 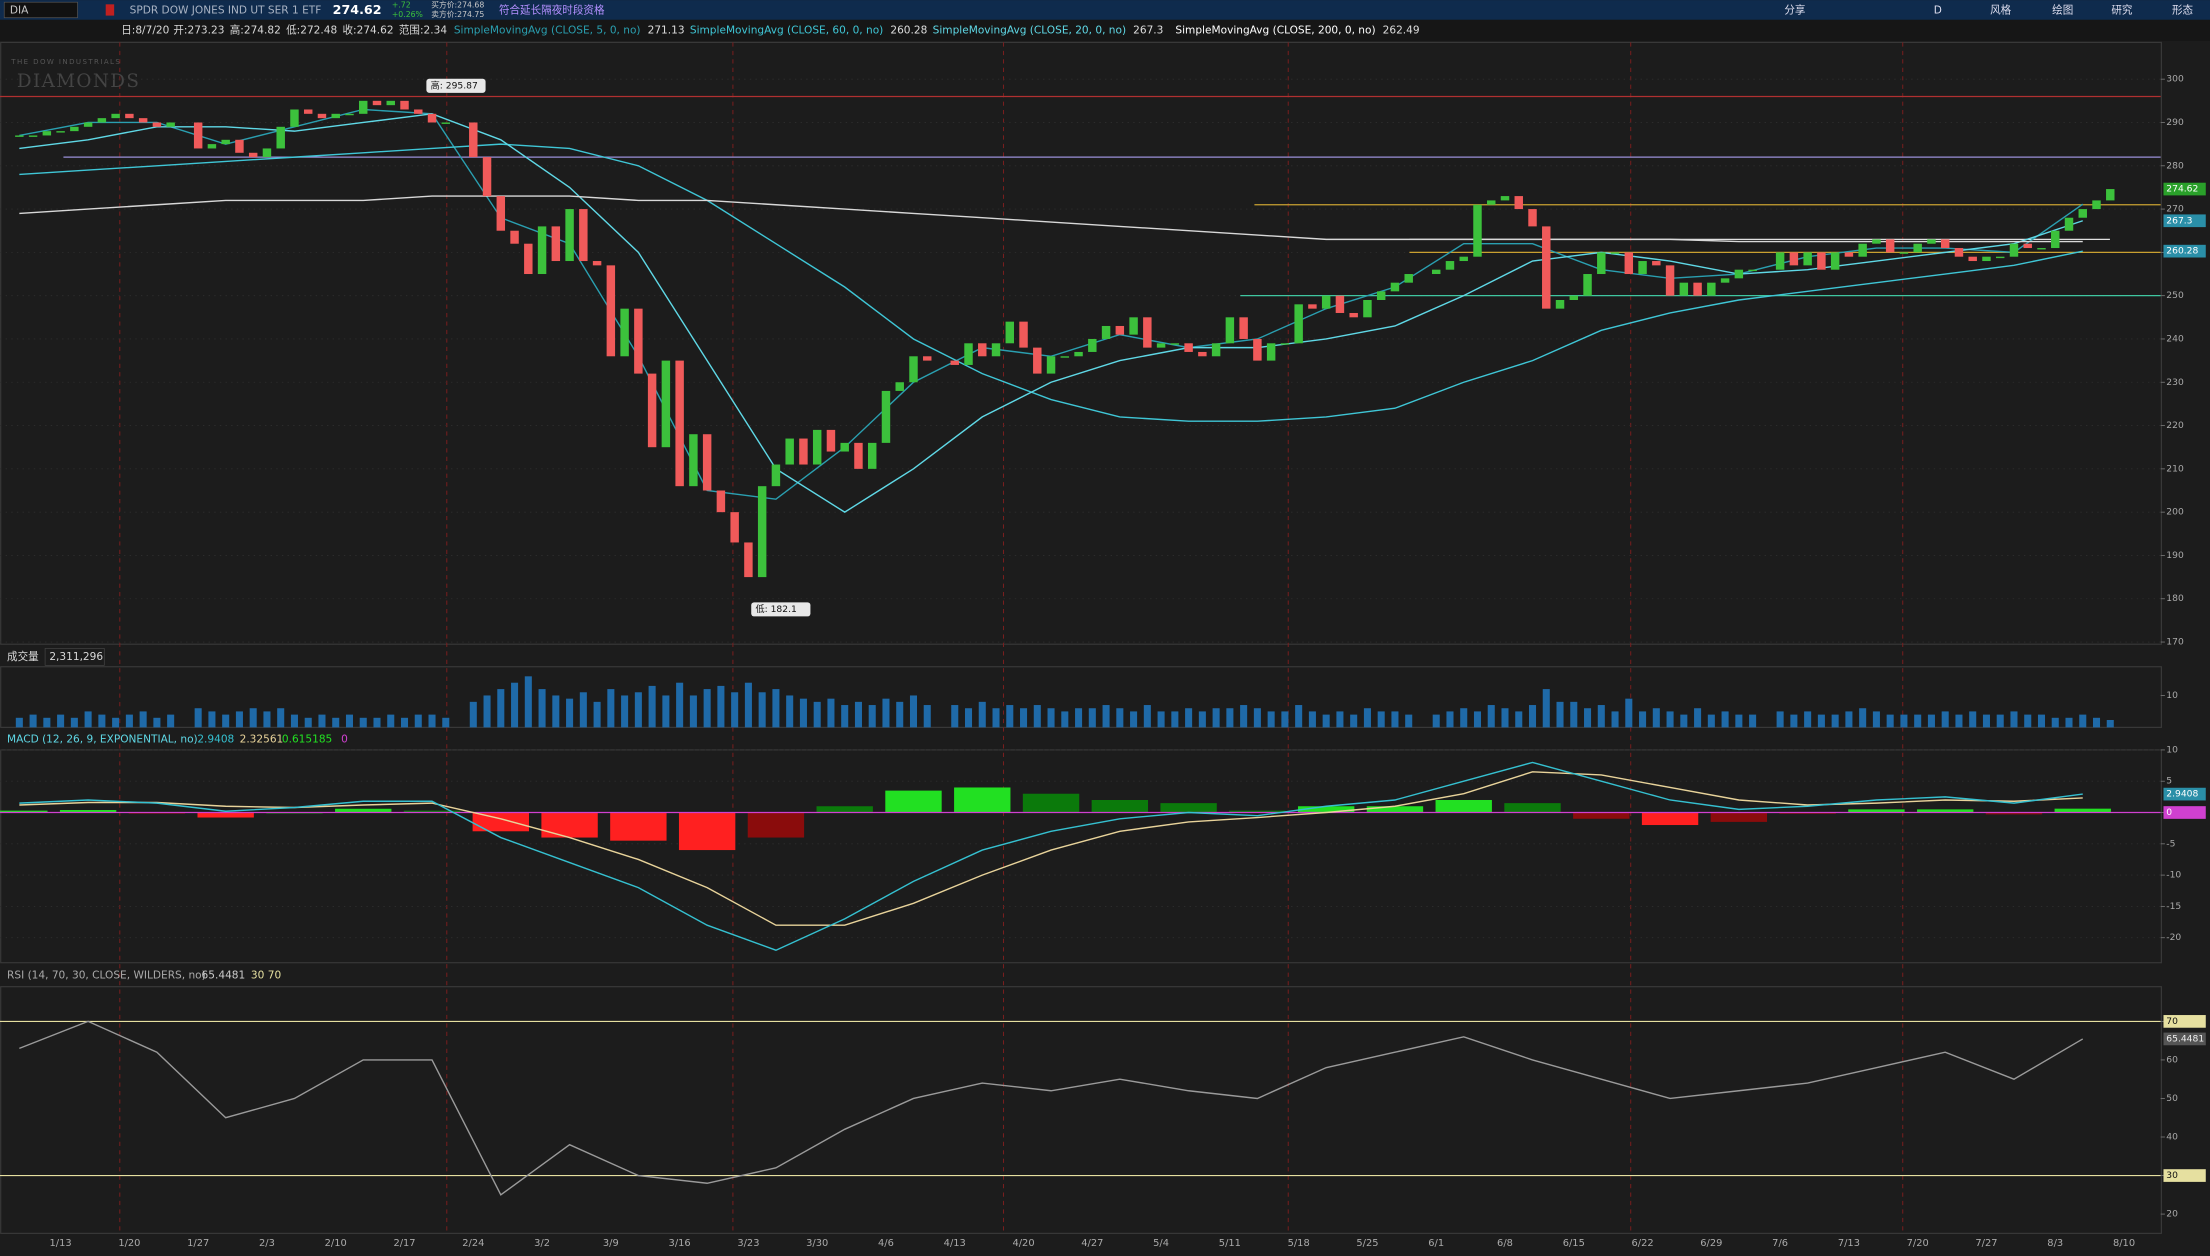 I want to click on study-label: SimpleMovingAvg (CLOSE, 200, 0, no), so click(x=1275, y=30).